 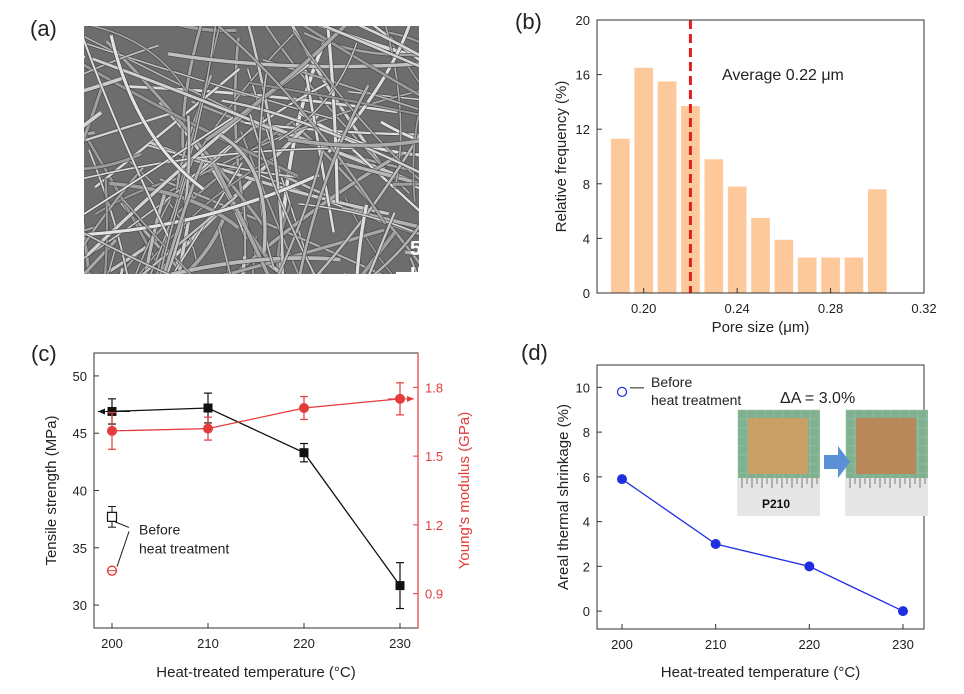 I want to click on plot-frame, so click(x=760, y=156).